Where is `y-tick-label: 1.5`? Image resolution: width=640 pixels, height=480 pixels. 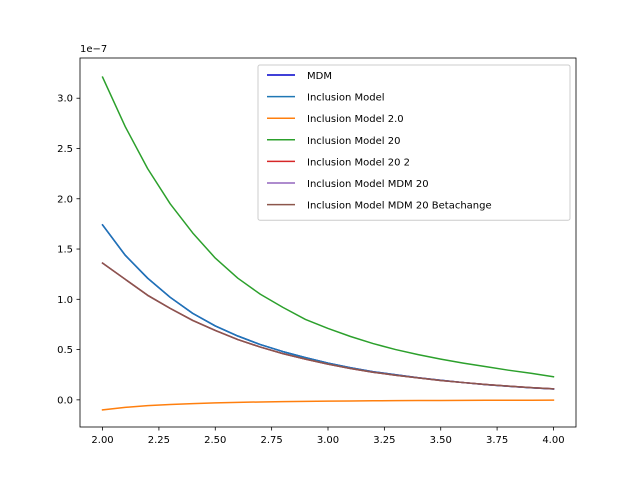
y-tick-label: 1.5 is located at coordinates (65, 250).